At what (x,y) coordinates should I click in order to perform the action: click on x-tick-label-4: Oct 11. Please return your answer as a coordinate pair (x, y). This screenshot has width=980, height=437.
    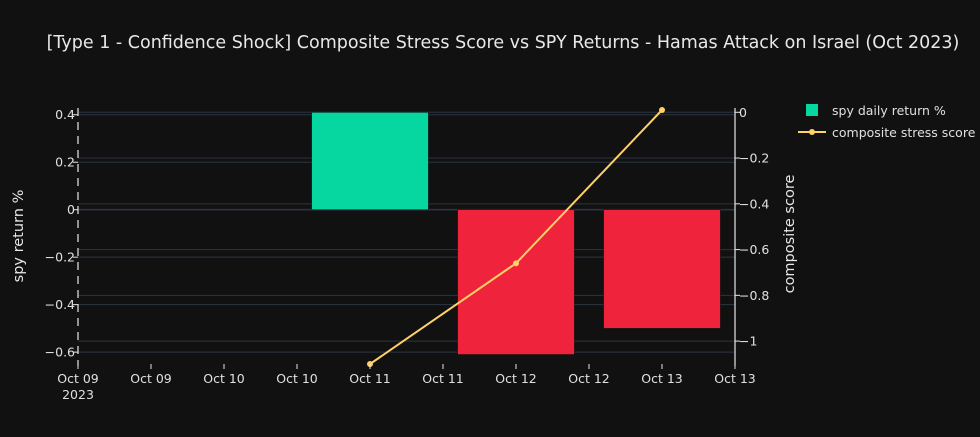
    Looking at the image, I should click on (370, 378).